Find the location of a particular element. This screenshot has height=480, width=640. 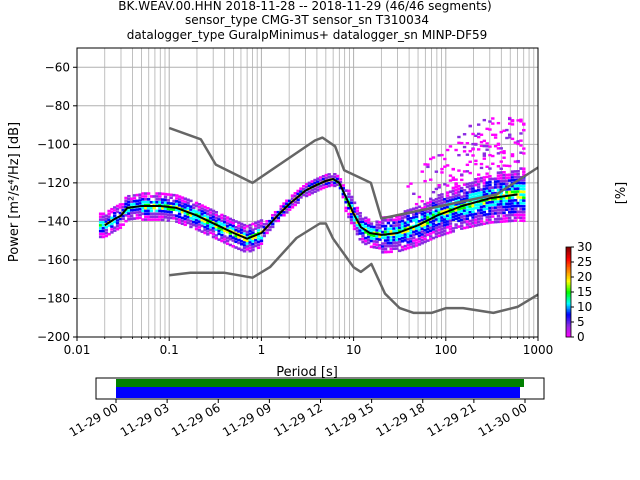

x-tick-label: 0.1 is located at coordinates (169, 350).